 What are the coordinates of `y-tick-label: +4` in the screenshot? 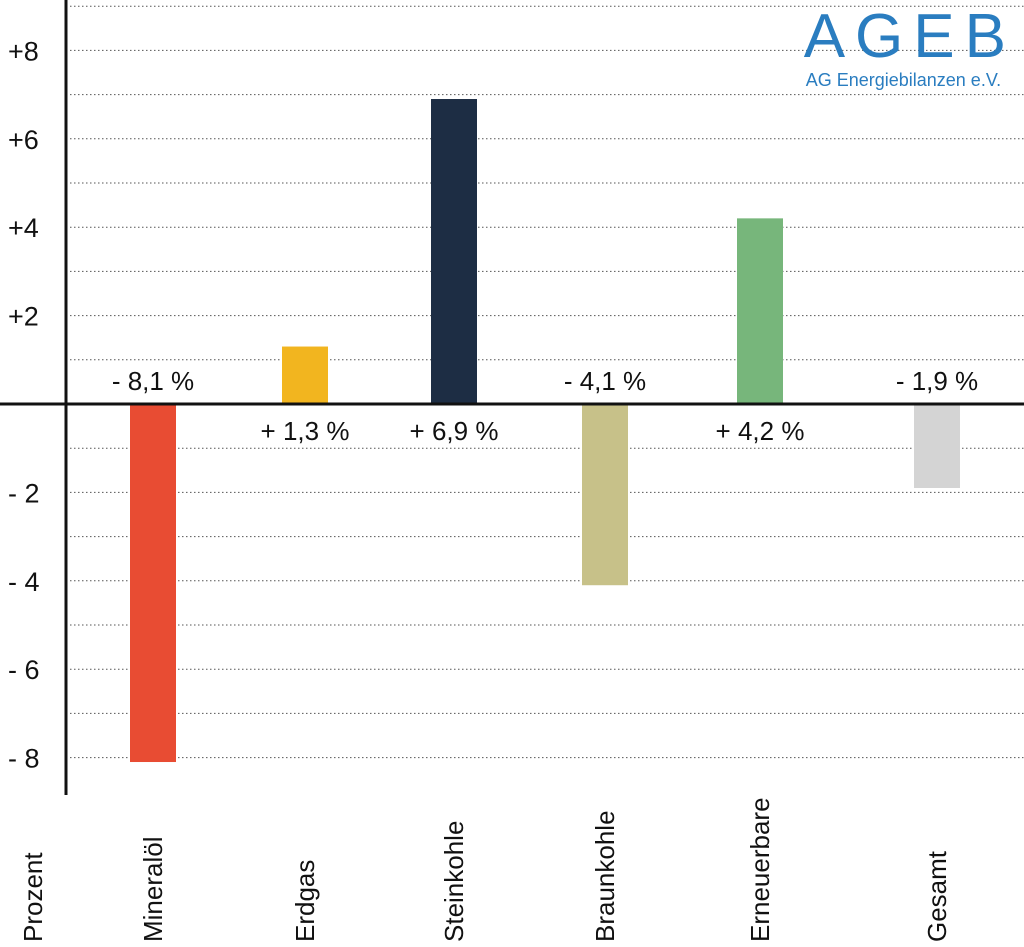 It's located at (23, 228).